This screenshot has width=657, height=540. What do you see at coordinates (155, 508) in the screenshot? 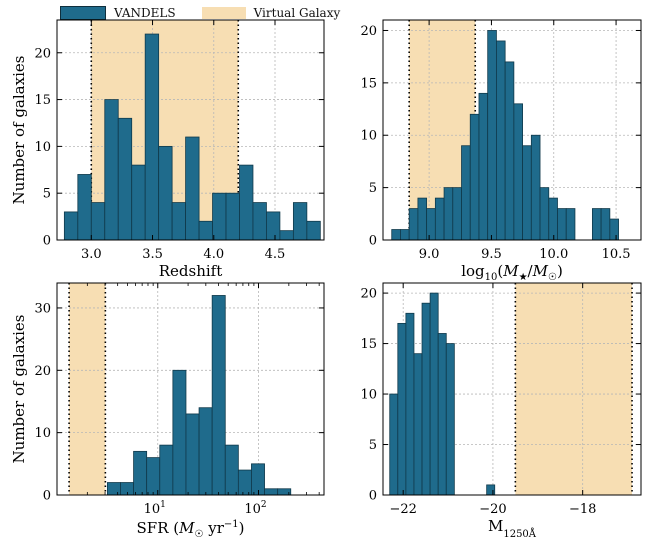
I see `x-tick-label: 10¹` at bounding box center [155, 508].